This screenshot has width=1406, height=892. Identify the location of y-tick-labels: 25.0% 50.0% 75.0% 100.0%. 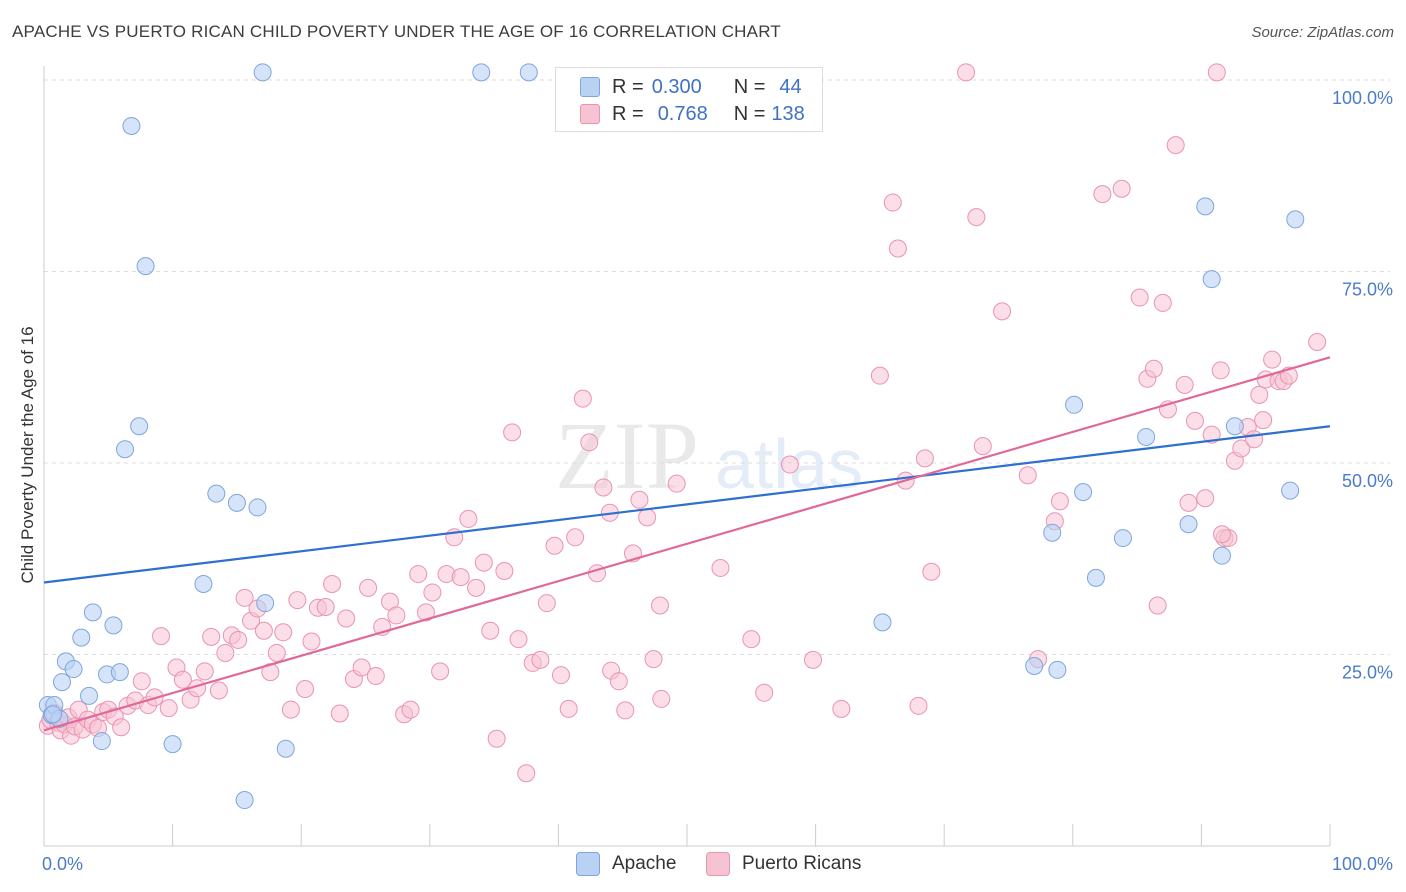
(1362, 385).